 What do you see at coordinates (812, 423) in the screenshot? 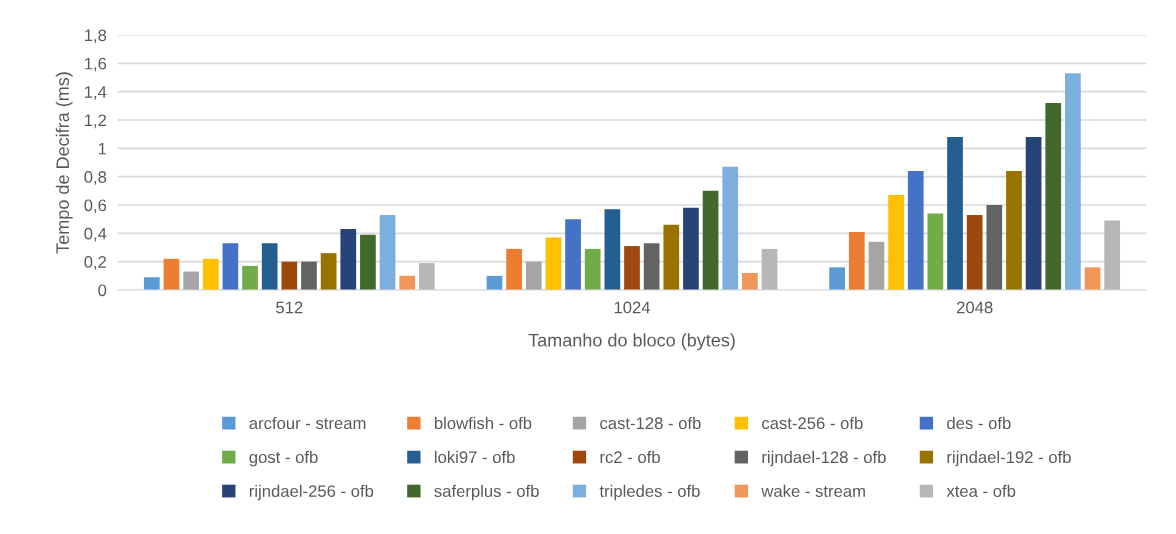
I see `legend-label: cast-256 - ofb` at bounding box center [812, 423].